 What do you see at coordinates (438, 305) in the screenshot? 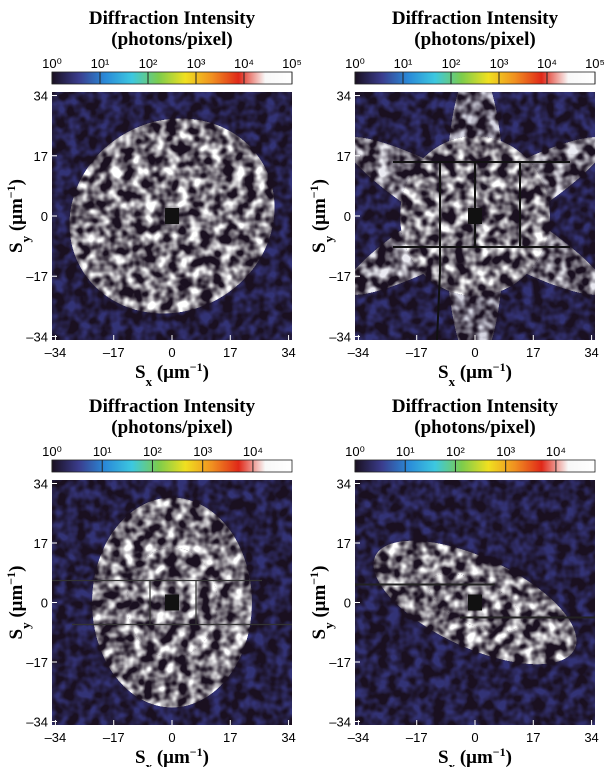
I see `detector-edge` at bounding box center [438, 305].